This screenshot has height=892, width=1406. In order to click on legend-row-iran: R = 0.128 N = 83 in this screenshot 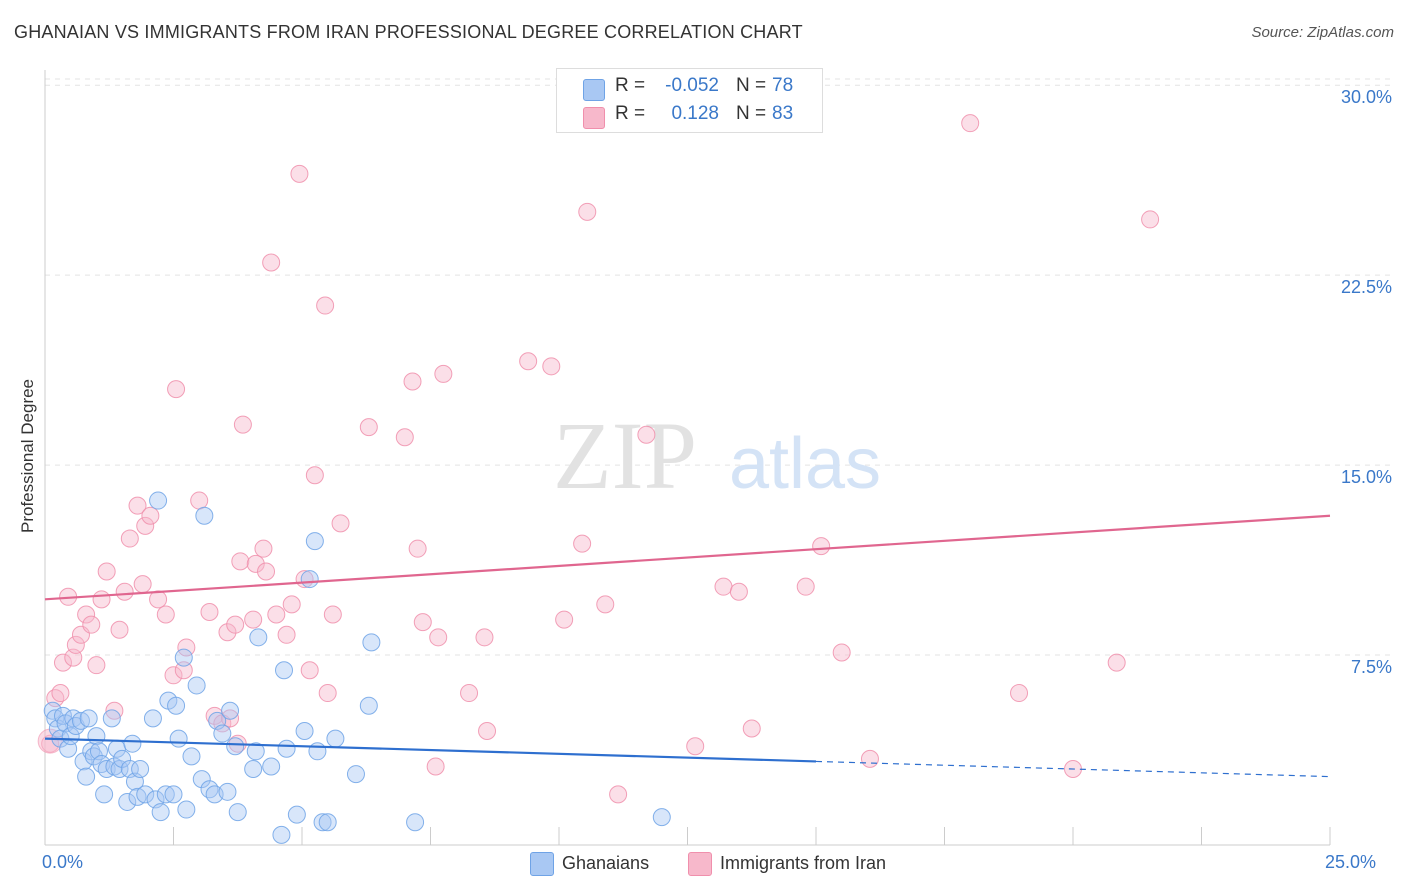, I will do `click(689, 116)`.